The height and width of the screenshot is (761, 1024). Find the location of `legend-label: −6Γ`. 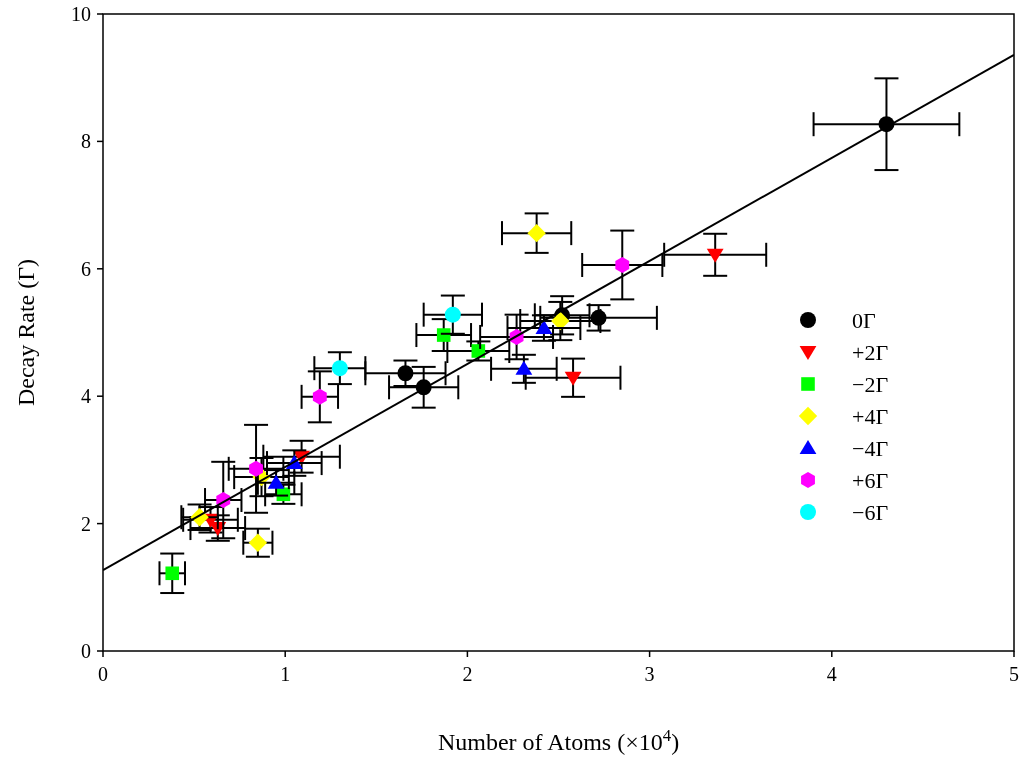

legend-label: −6Γ is located at coordinates (870, 512).